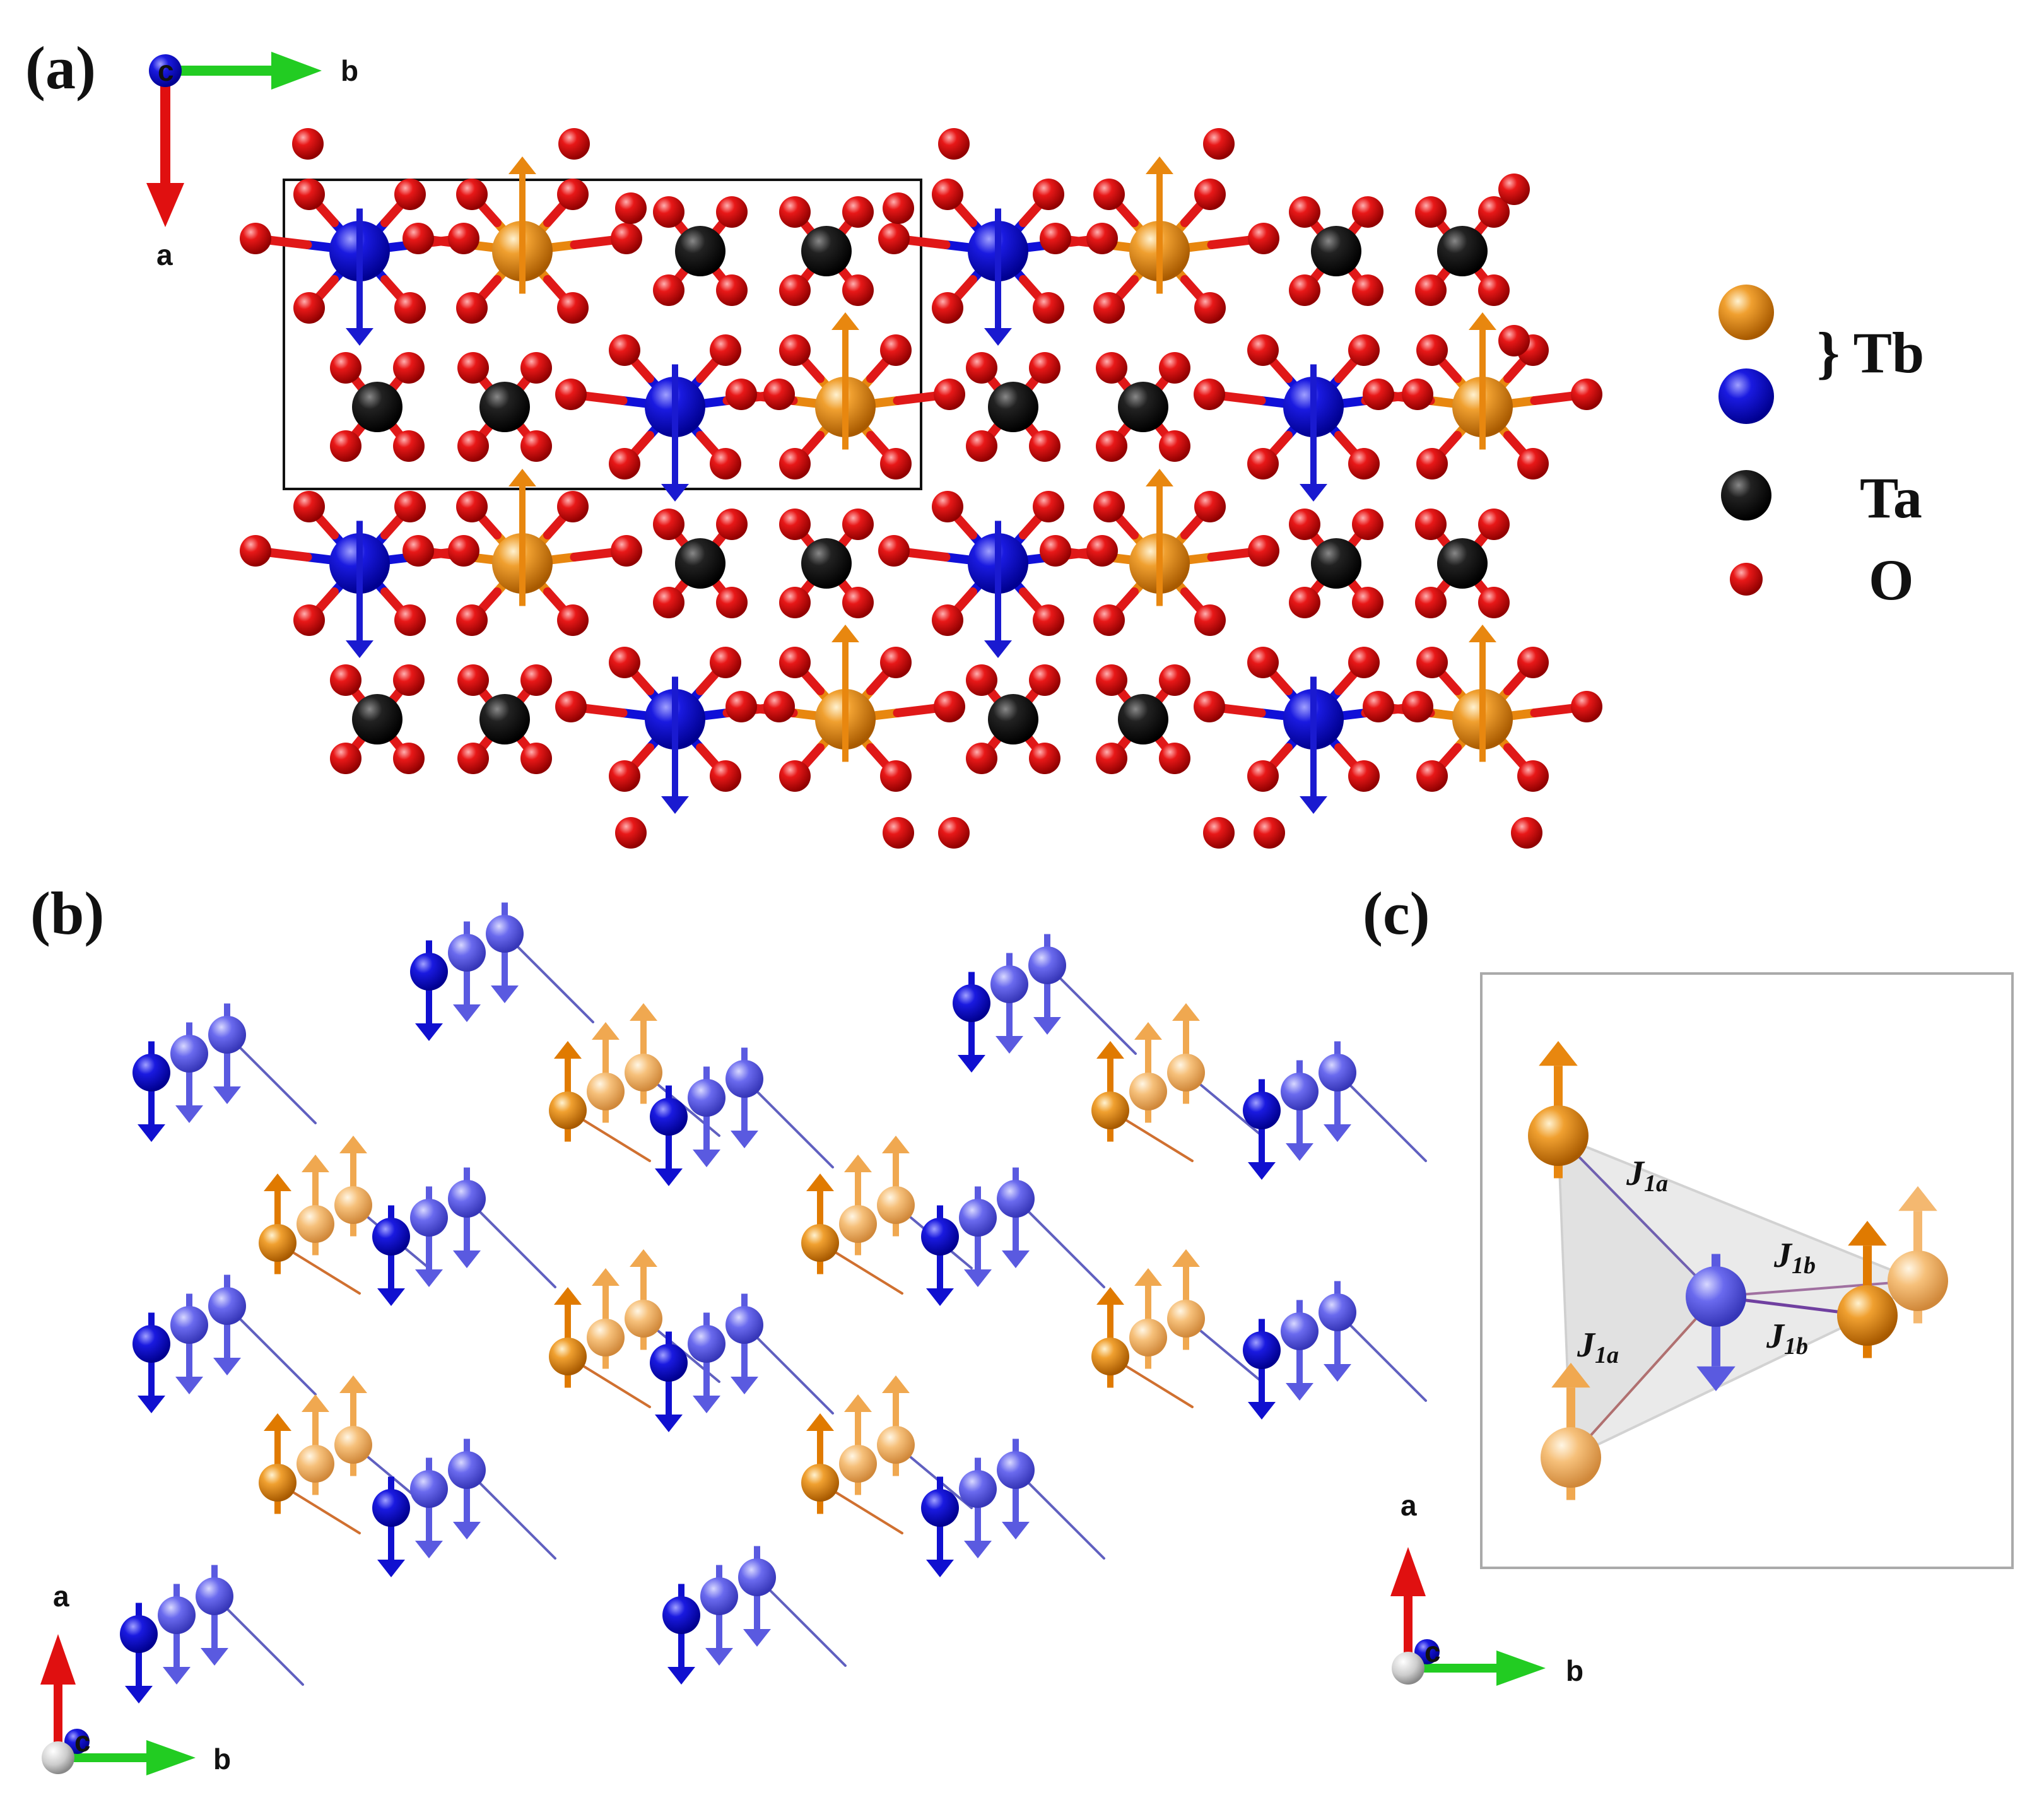 Image resolution: width=2044 pixels, height=1812 pixels. I want to click on axis-a-label: a, so click(164, 254).